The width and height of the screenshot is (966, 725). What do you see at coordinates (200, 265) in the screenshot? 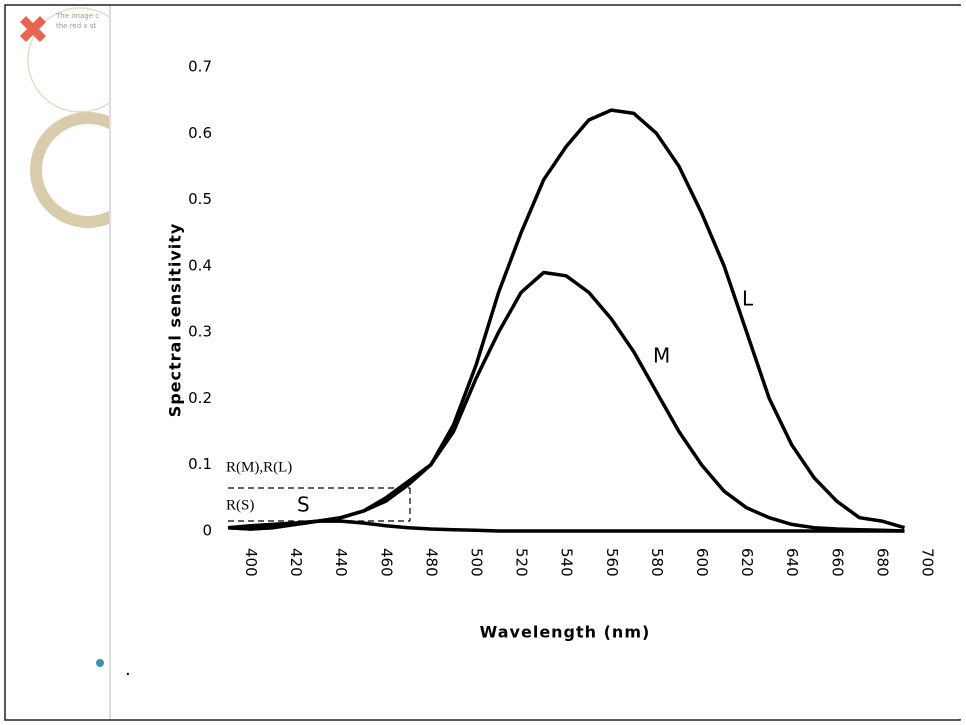
I see `y-tick-label: 0.4` at bounding box center [200, 265].